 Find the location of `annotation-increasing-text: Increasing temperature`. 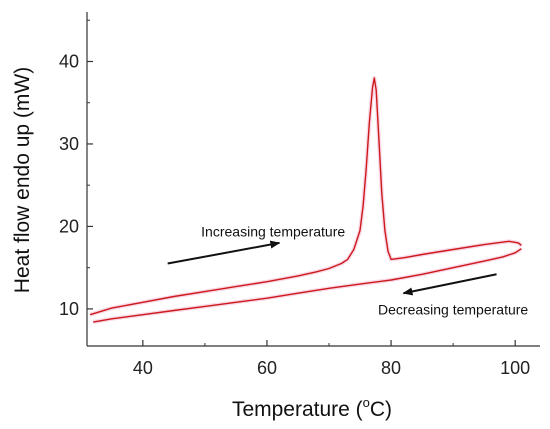

annotation-increasing-text: Increasing temperature is located at coordinates (273, 231).